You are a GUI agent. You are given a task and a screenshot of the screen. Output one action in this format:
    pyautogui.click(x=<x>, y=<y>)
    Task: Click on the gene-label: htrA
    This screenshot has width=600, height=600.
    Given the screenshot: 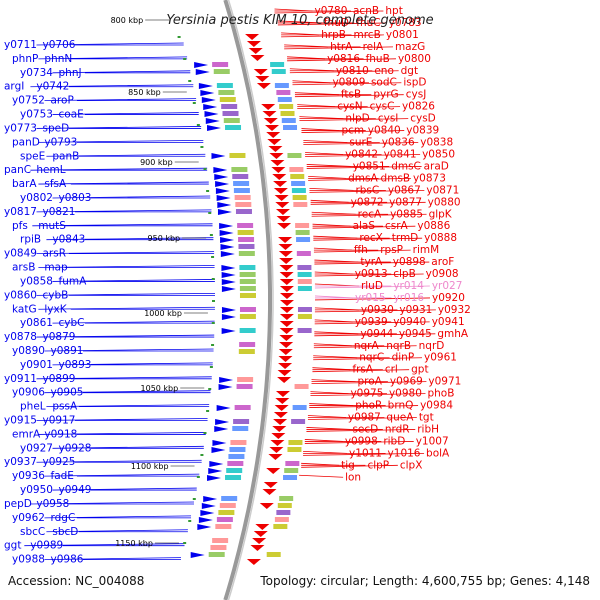 What is the action you would take?
    pyautogui.click(x=341, y=47)
    